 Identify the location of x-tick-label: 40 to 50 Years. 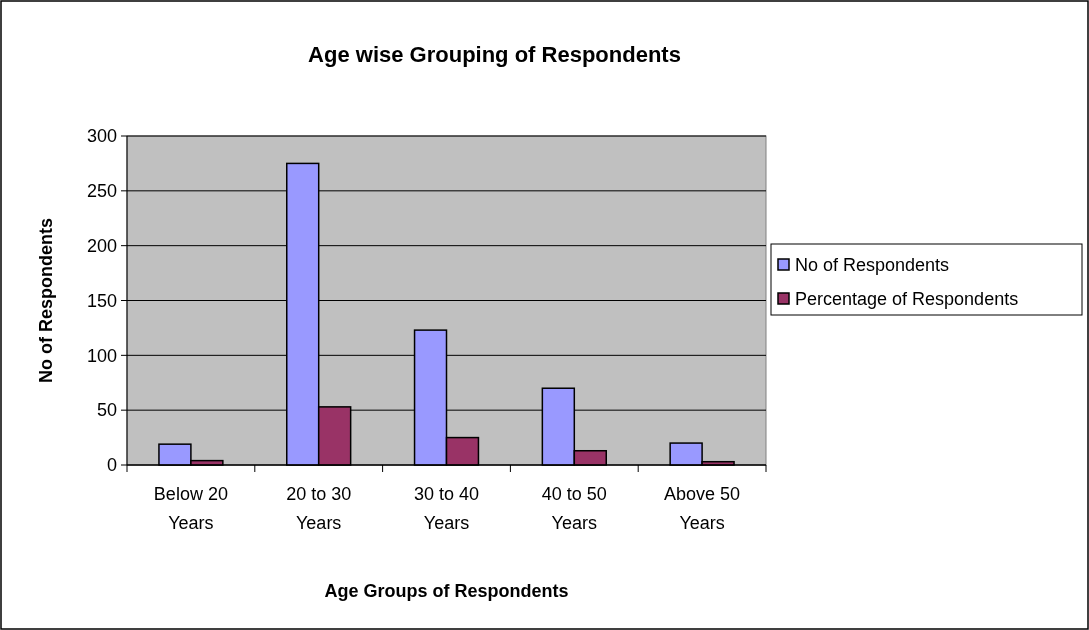
(574, 508).